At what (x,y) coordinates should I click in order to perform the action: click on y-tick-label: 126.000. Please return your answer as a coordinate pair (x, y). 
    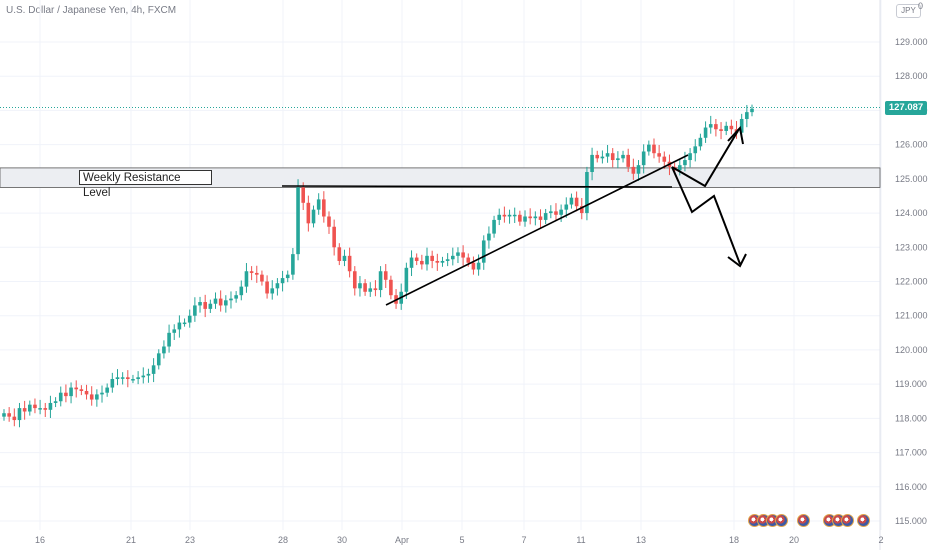
    Looking at the image, I should click on (911, 145).